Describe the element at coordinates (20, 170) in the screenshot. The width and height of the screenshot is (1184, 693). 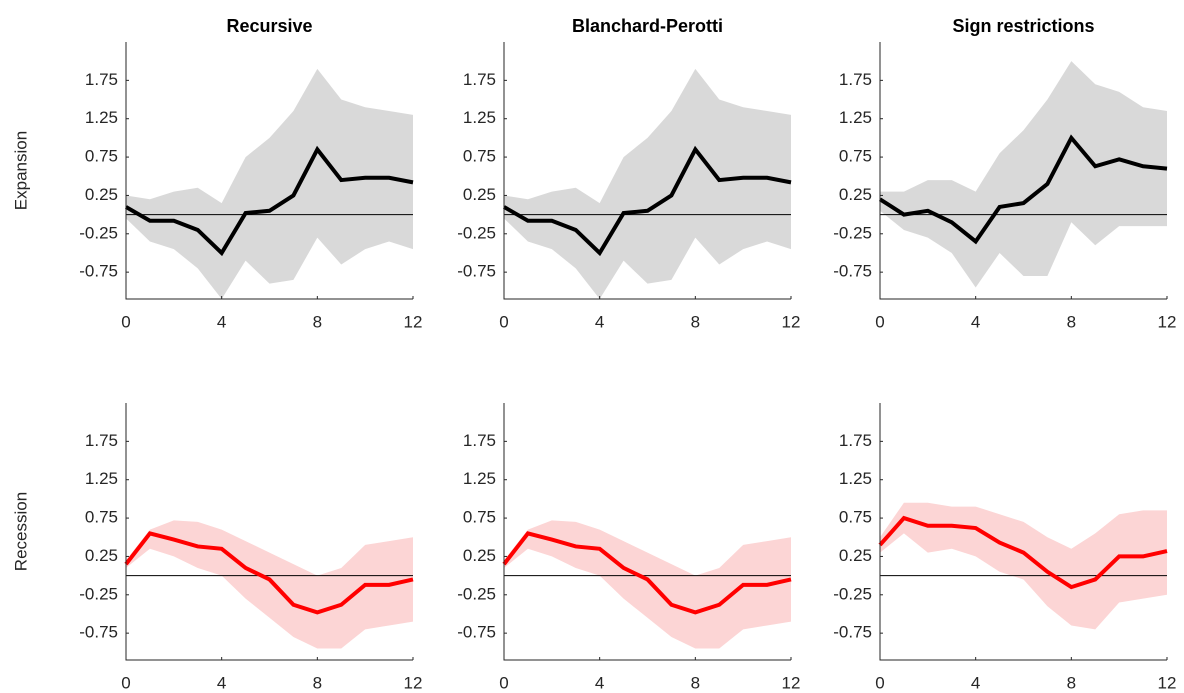
I see `y-axis-label: Expansion` at that location.